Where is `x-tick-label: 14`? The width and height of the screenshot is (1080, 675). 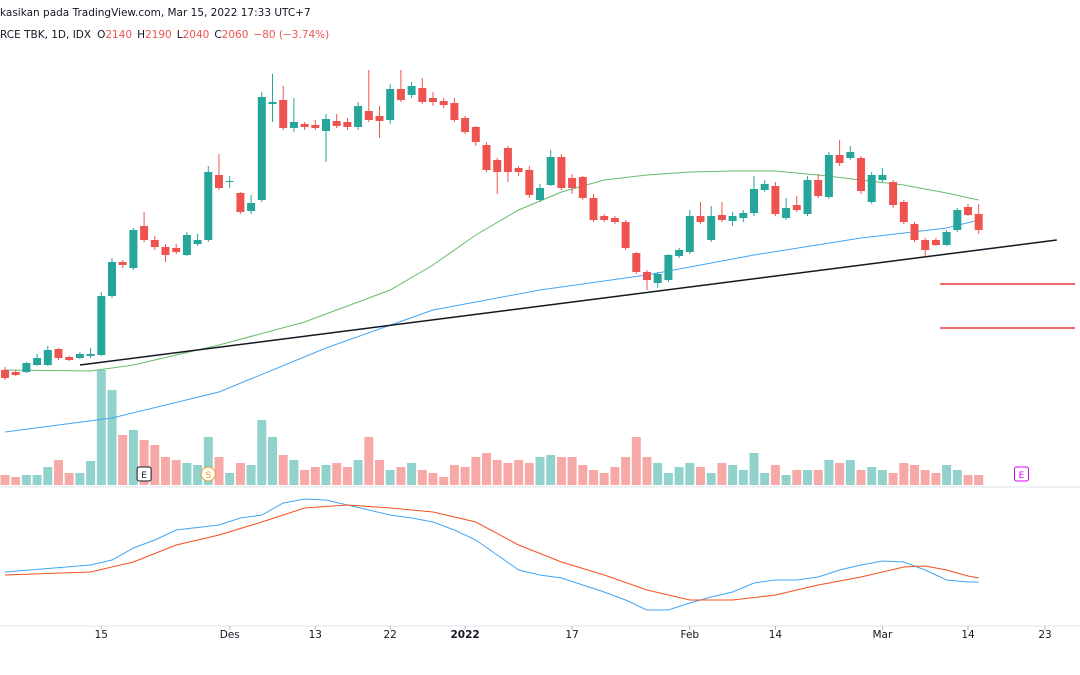 x-tick-label: 14 is located at coordinates (776, 635).